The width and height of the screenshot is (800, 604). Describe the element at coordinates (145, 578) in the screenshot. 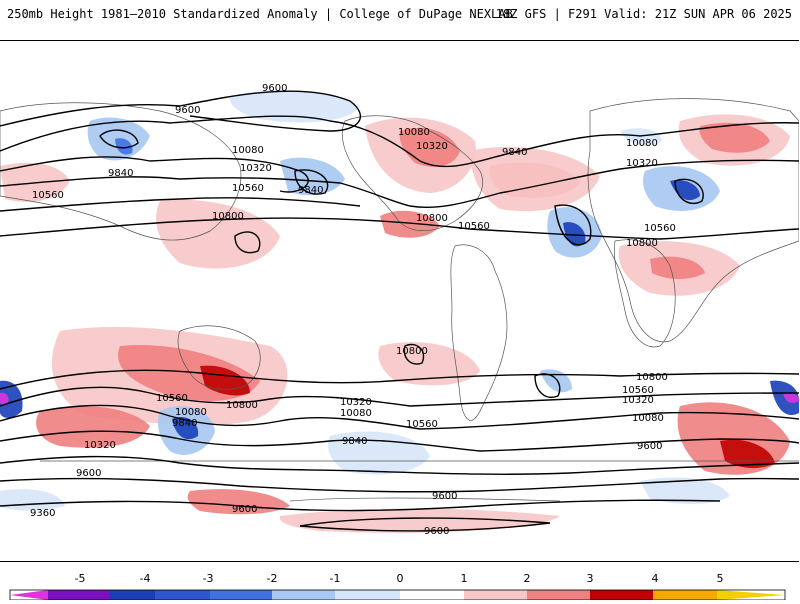

I see `colorbar-tick: -4` at that location.